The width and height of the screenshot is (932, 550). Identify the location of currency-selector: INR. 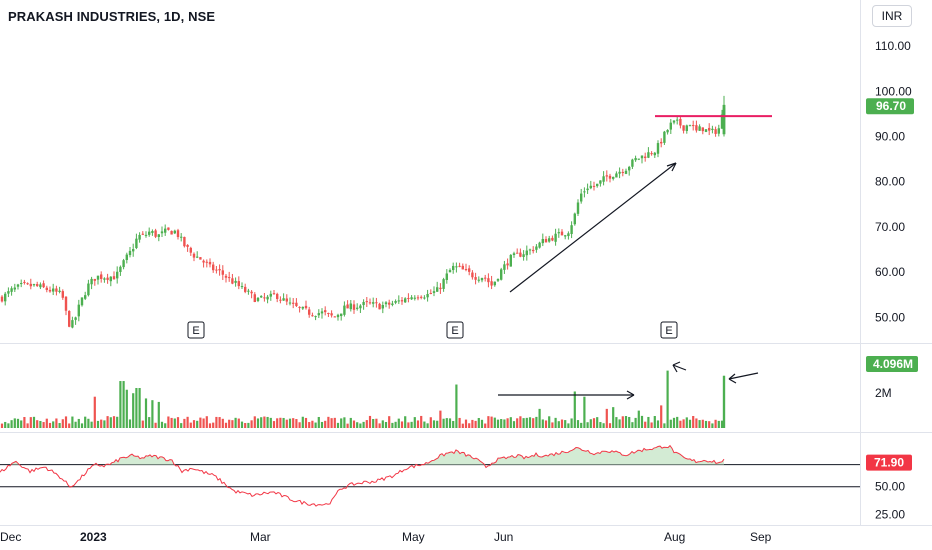
(892, 16).